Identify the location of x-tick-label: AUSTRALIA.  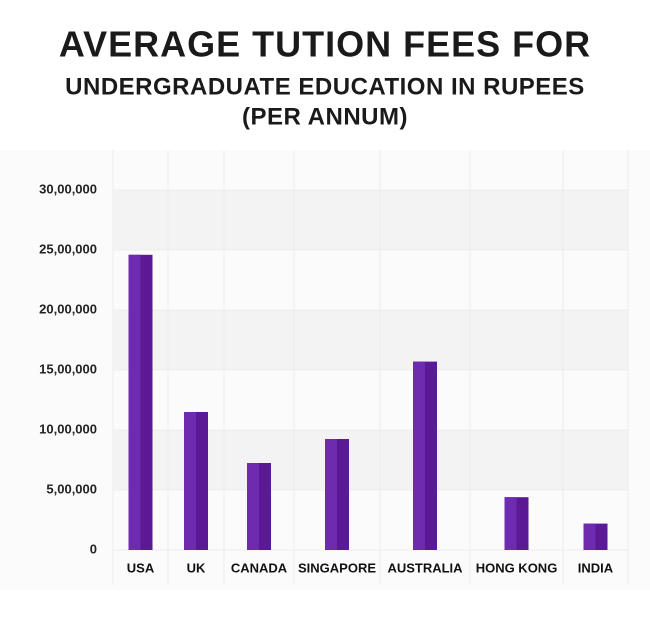
(425, 567).